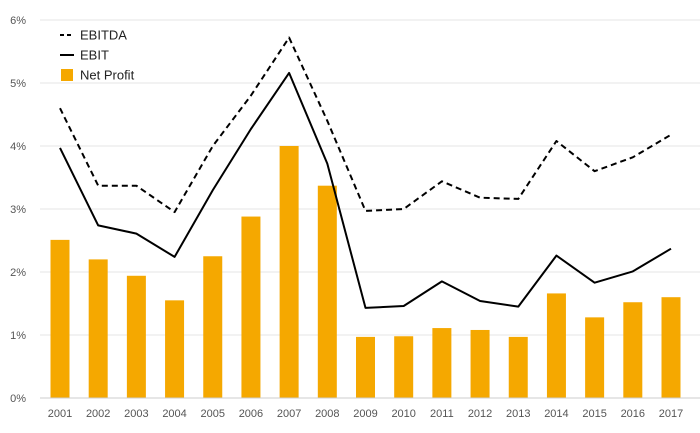  Describe the element at coordinates (136, 414) in the screenshot. I see `x-tick-label: 2003` at that location.